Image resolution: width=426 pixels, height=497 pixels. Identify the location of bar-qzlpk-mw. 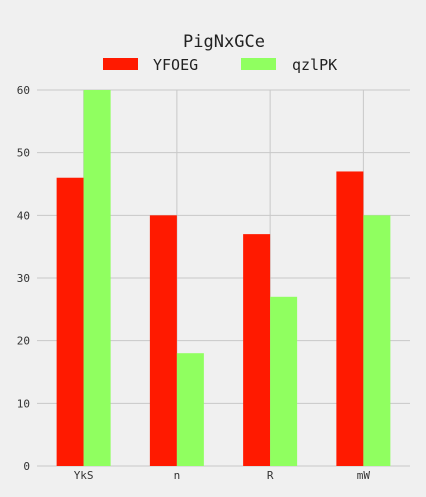
(377, 340).